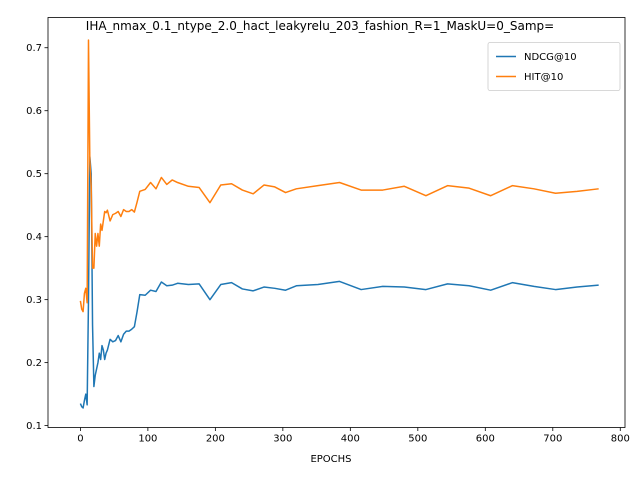  I want to click on x-tick-label: 200, so click(215, 439).